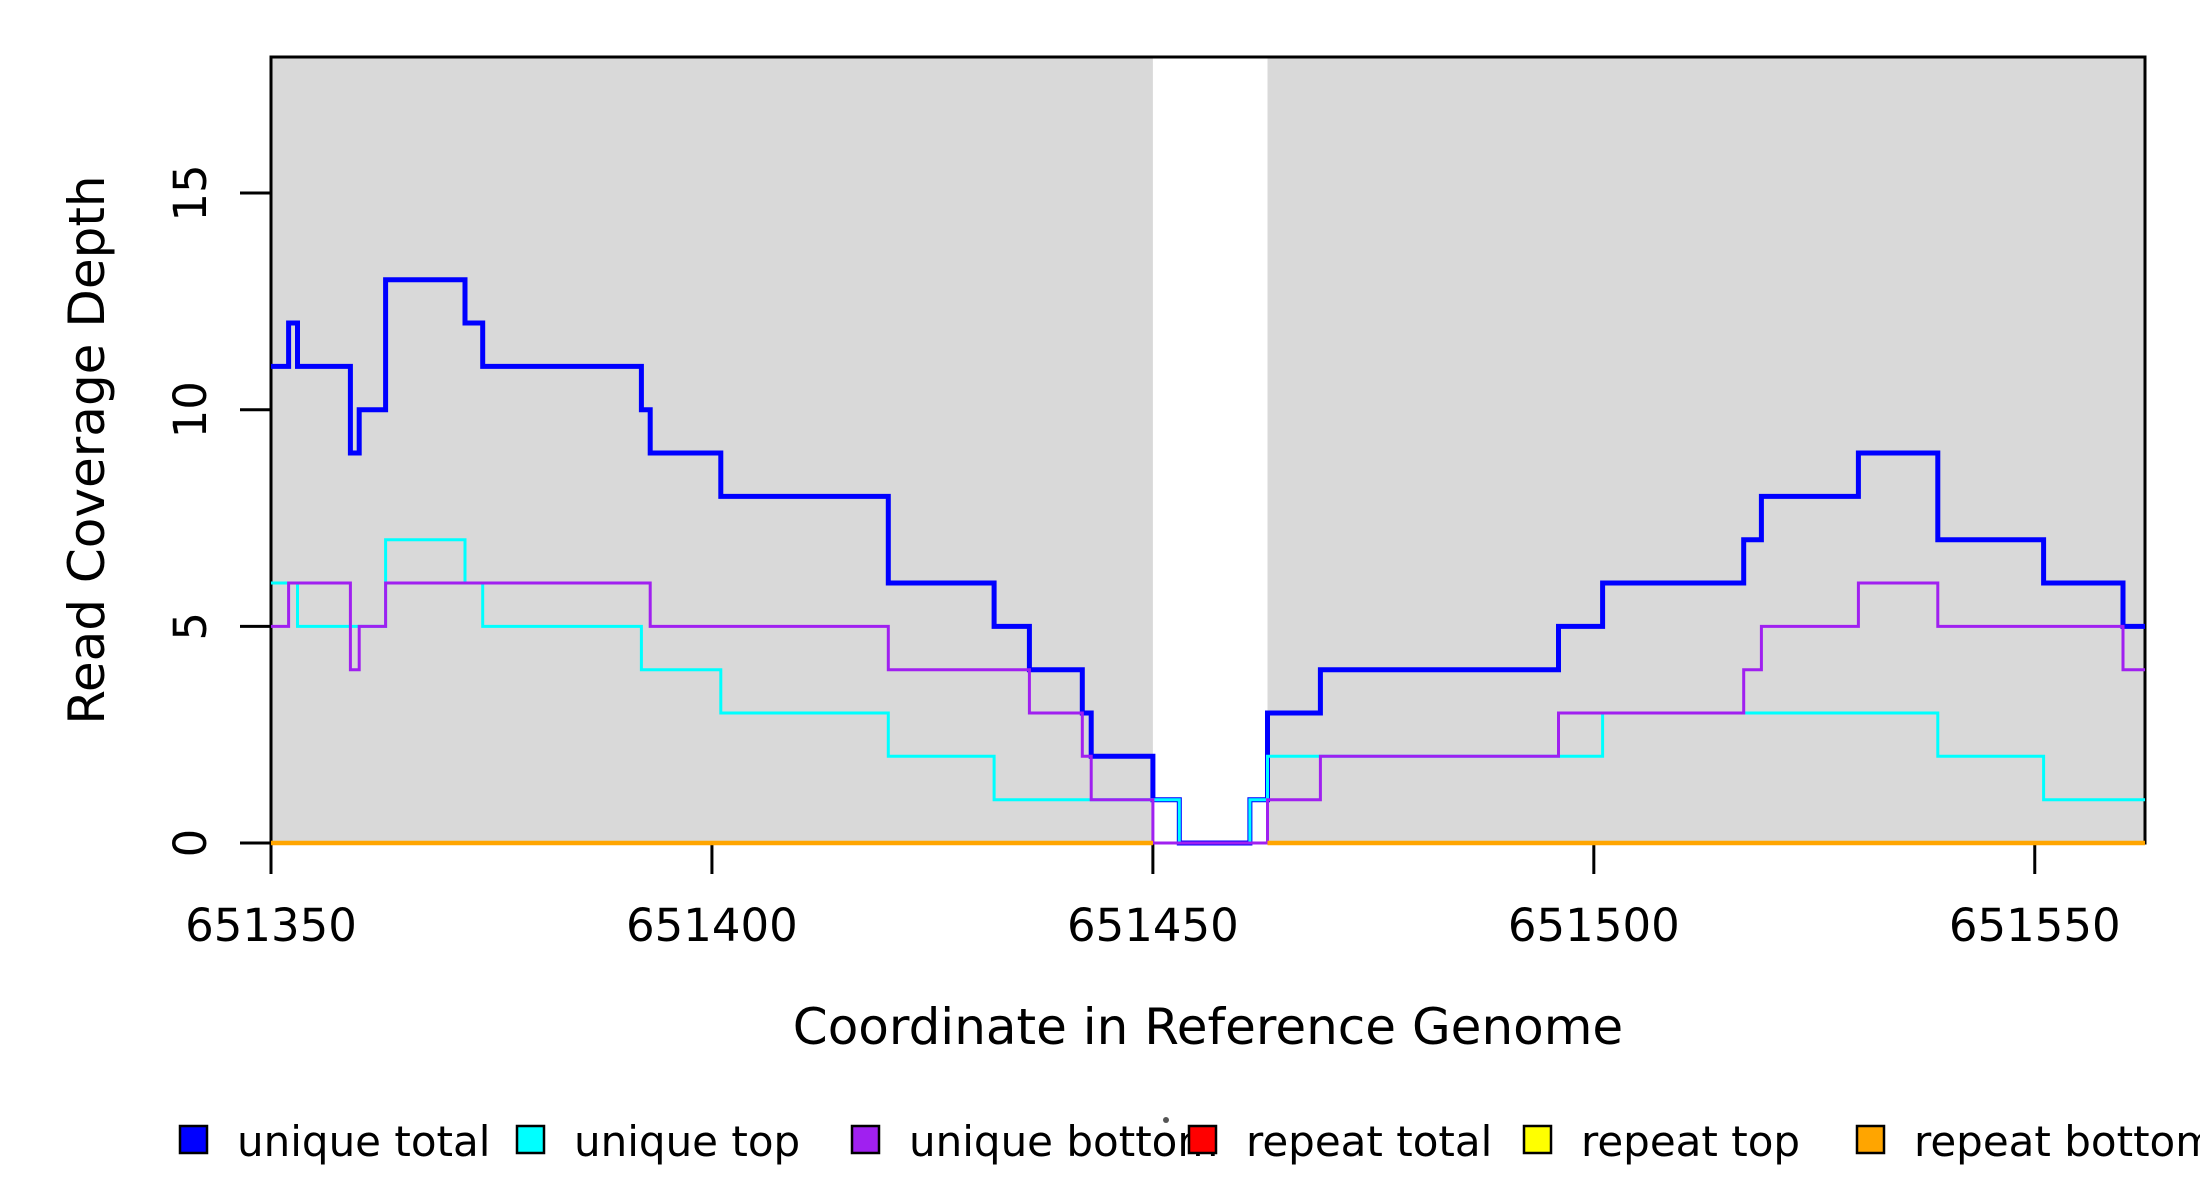 This screenshot has height=1200, width=2200. I want to click on legend-label: repeat total, so click(1369, 1141).